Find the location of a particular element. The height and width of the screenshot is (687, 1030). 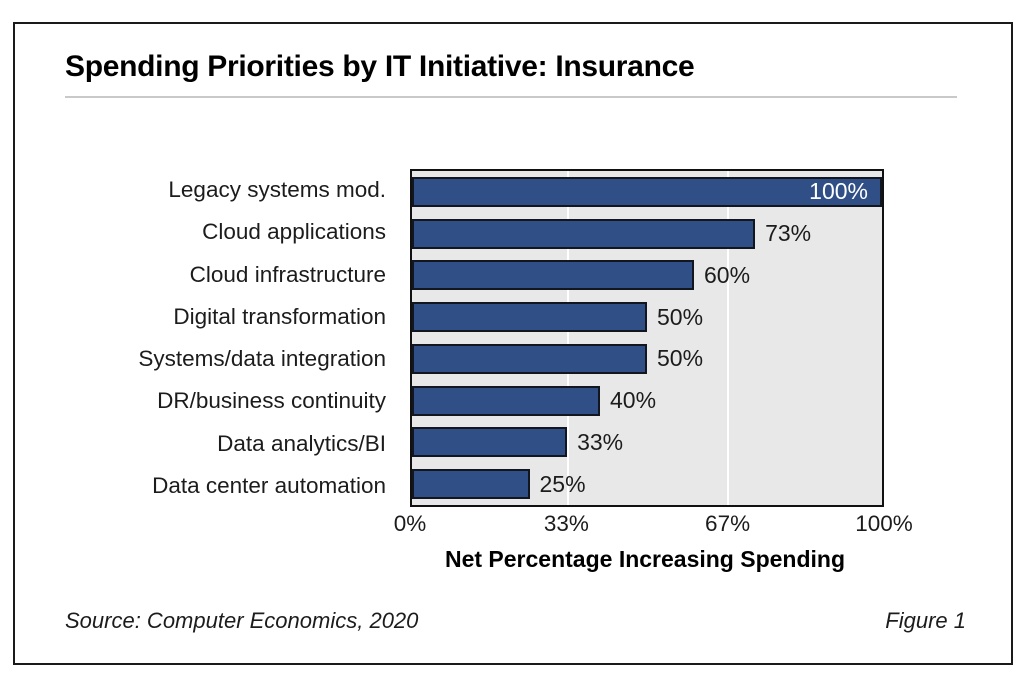

category-label: Digital transformation is located at coordinates (279, 316).